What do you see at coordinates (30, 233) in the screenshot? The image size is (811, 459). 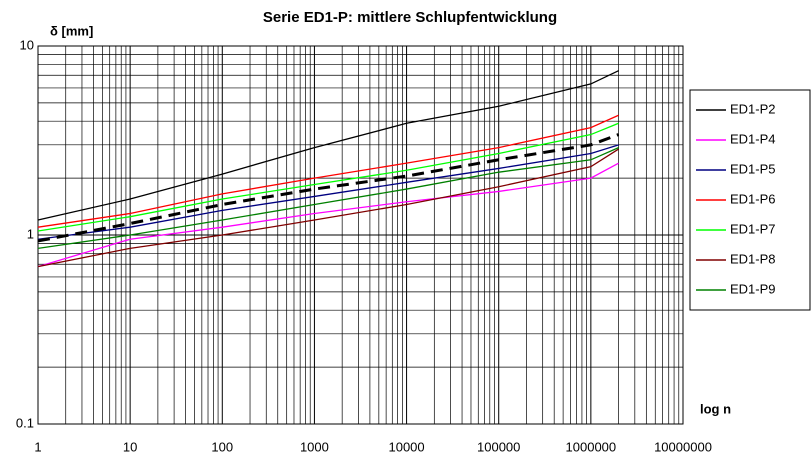 I see `y-tick-label: 1` at bounding box center [30, 233].